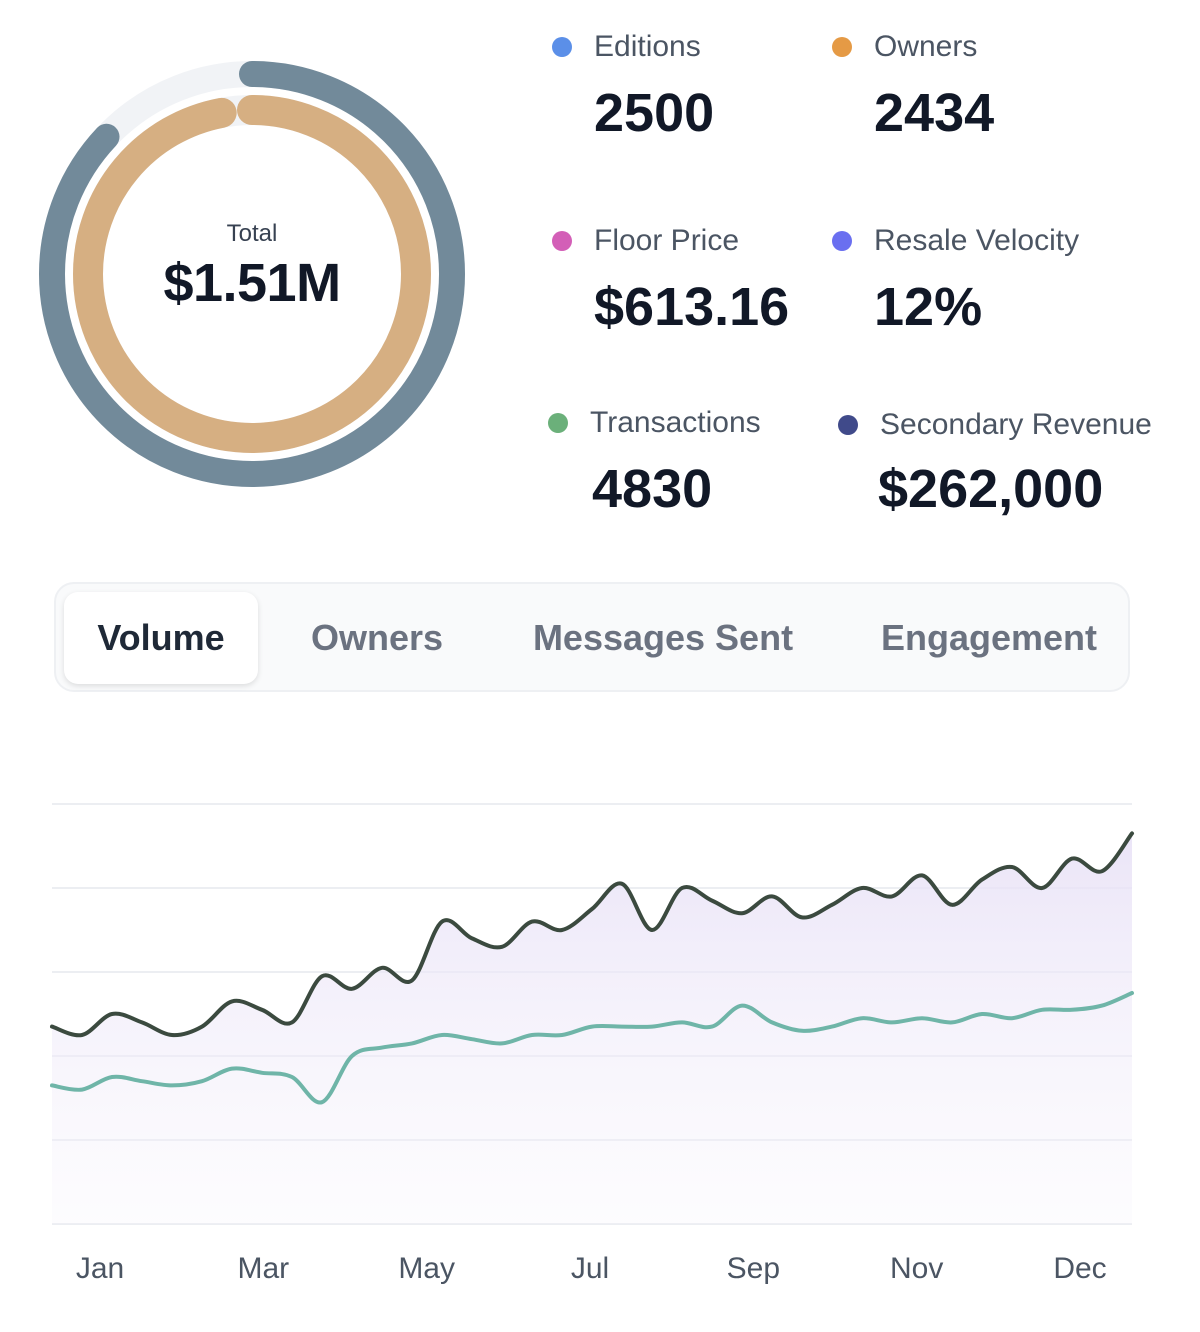 This screenshot has height=1332, width=1200. Describe the element at coordinates (667, 240) in the screenshot. I see `stat-label: Floor Price` at that location.